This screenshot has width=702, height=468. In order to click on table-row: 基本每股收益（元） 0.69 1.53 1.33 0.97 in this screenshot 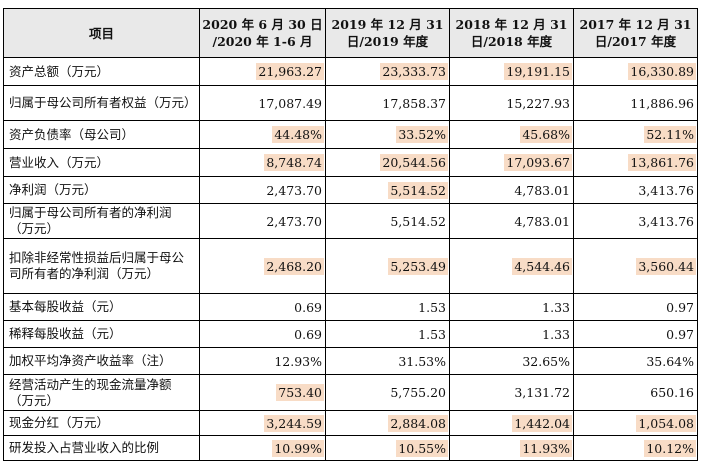, I will do `click(350, 307)`.